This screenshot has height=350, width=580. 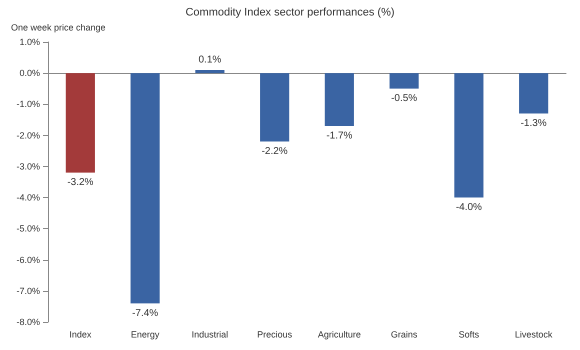 What do you see at coordinates (210, 335) in the screenshot?
I see `x-tick-label: Industrial` at bounding box center [210, 335].